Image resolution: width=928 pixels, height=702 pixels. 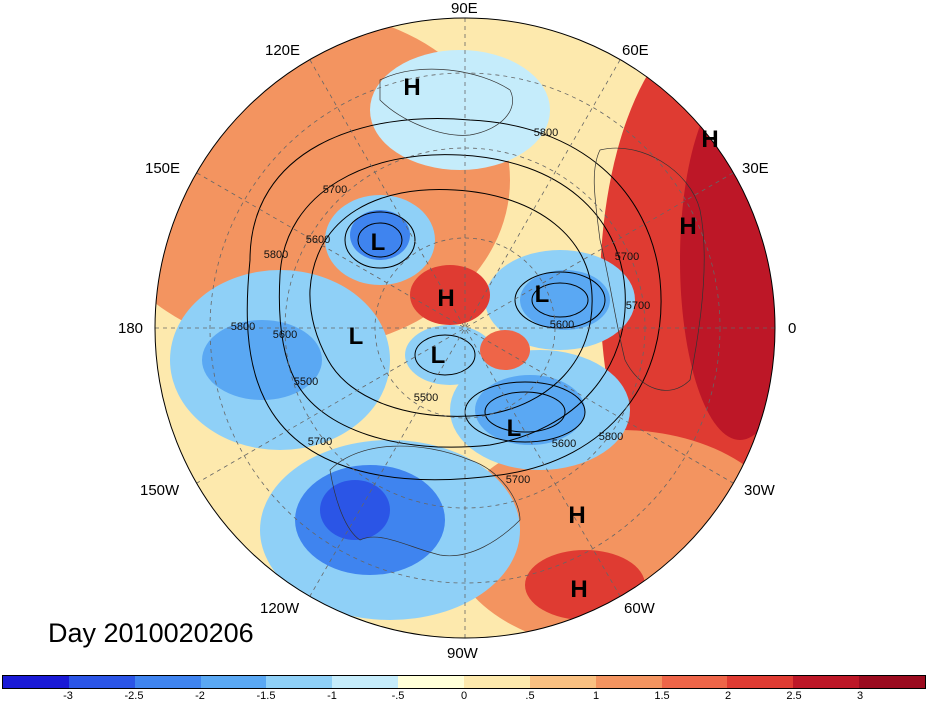 What do you see at coordinates (131, 328) in the screenshot?
I see `lon-label-180: 180` at bounding box center [131, 328].